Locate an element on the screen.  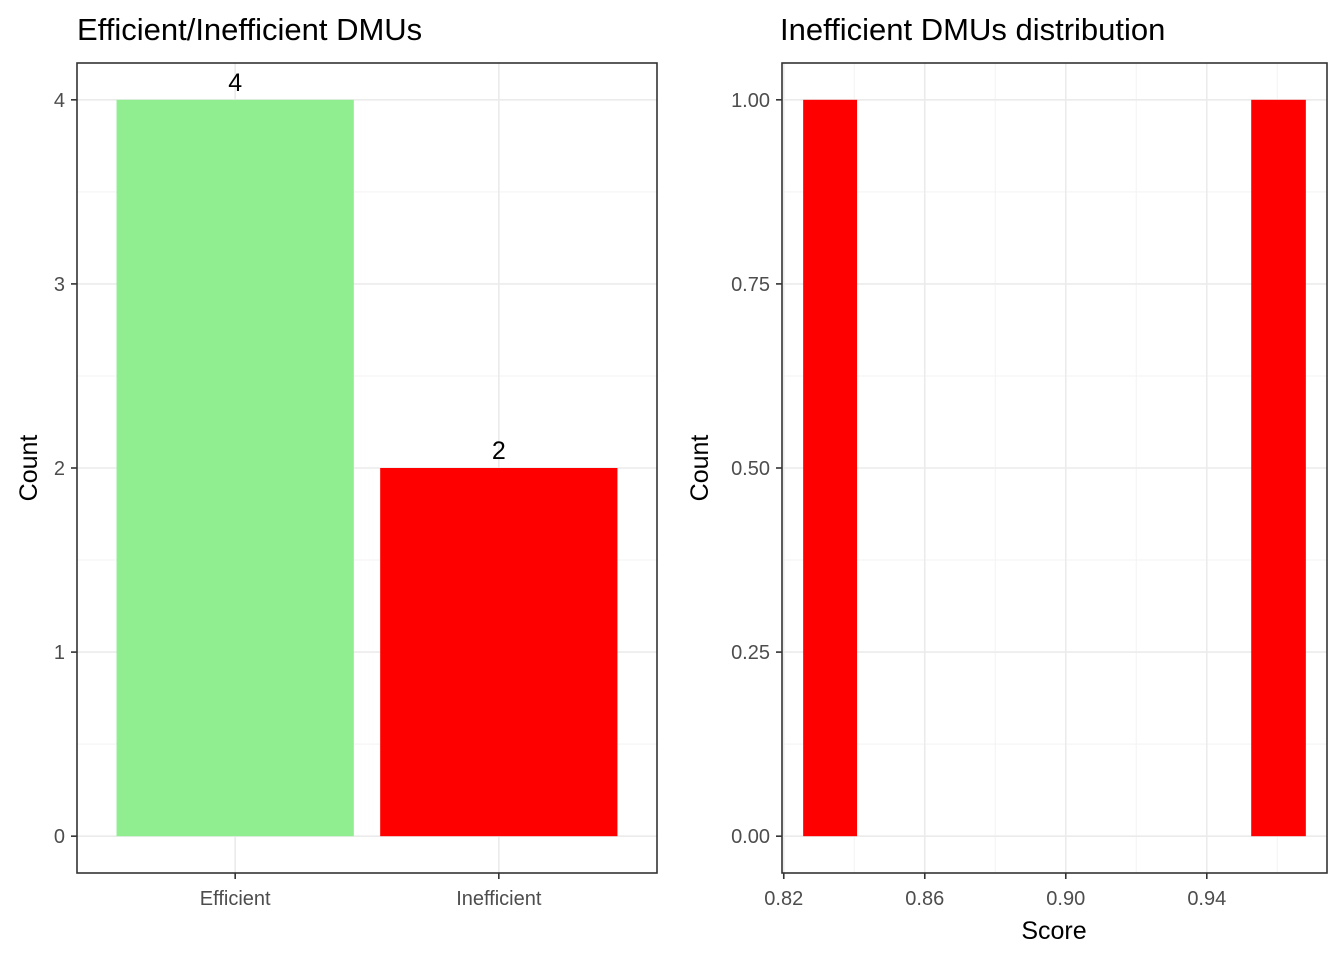
data-label: 2 is located at coordinates (499, 451).